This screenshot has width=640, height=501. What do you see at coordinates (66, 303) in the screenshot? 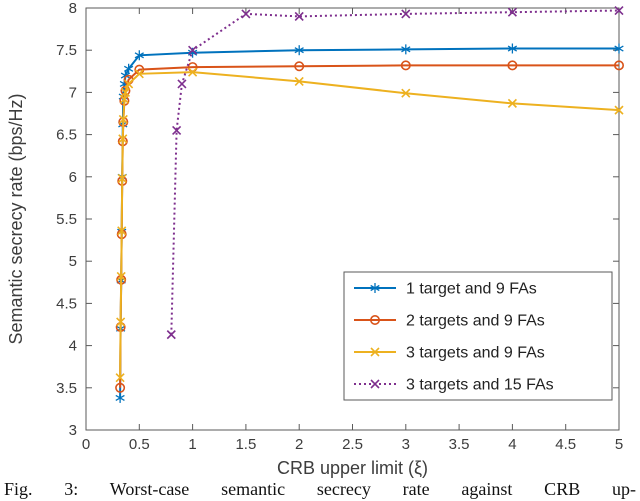
I see `y-tick-label: 4.5` at bounding box center [66, 303].